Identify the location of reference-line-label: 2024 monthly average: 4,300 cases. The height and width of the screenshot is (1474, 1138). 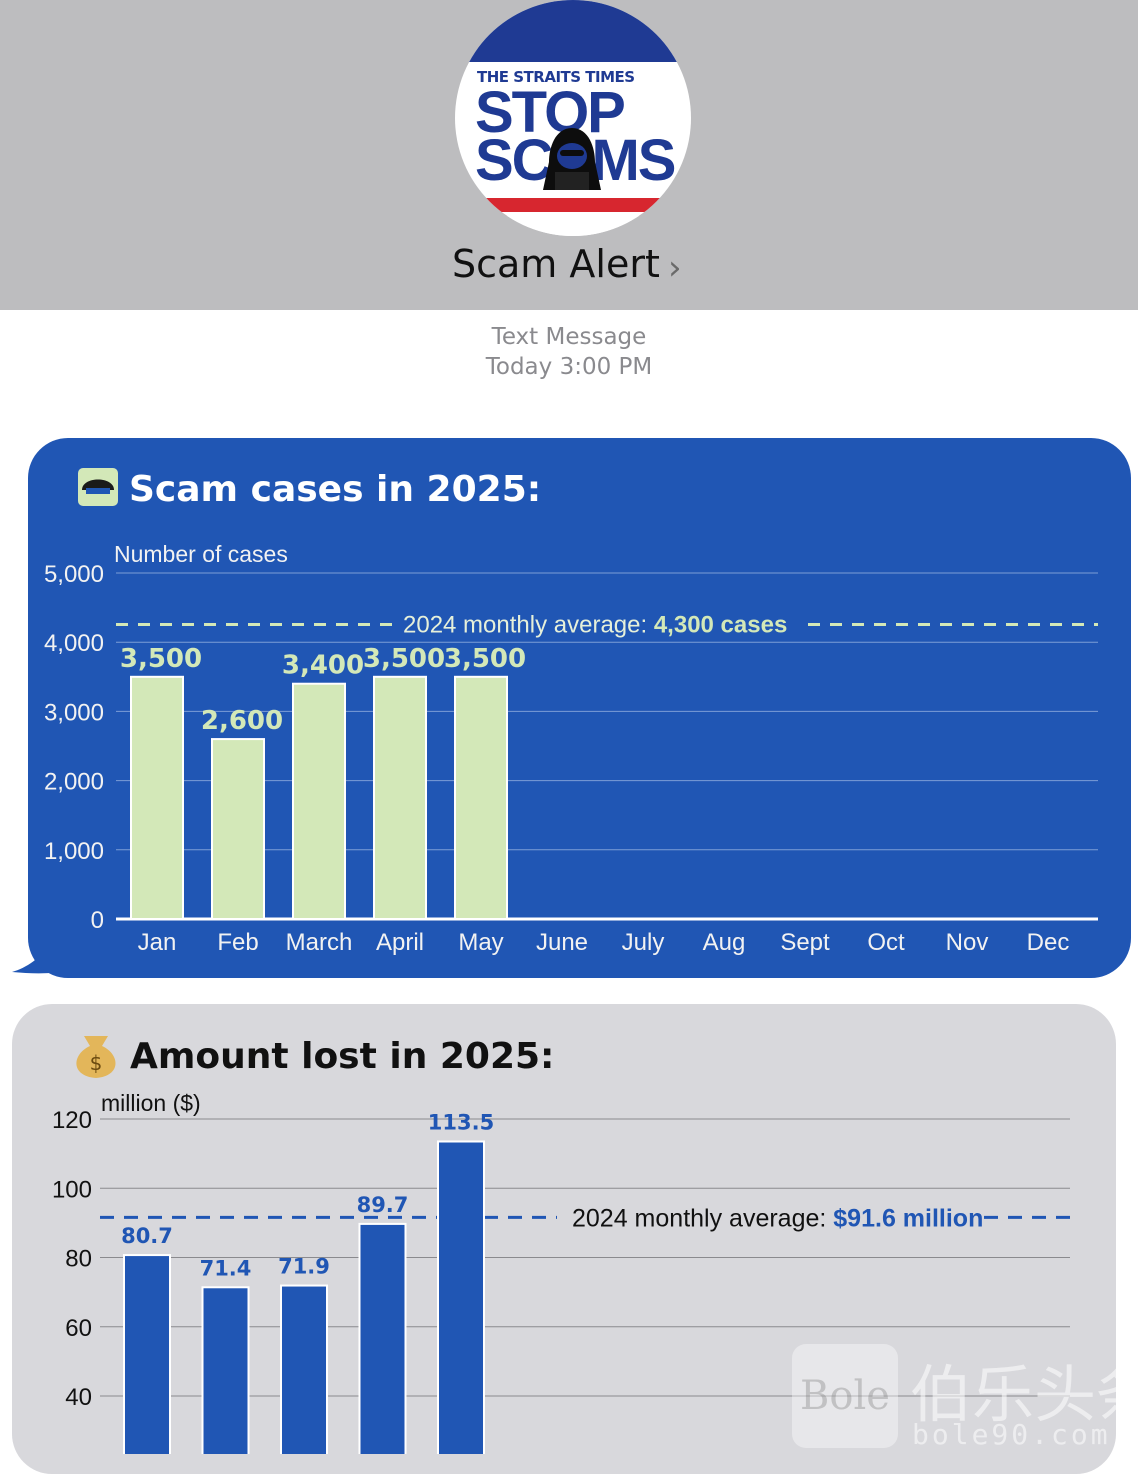
(595, 624).